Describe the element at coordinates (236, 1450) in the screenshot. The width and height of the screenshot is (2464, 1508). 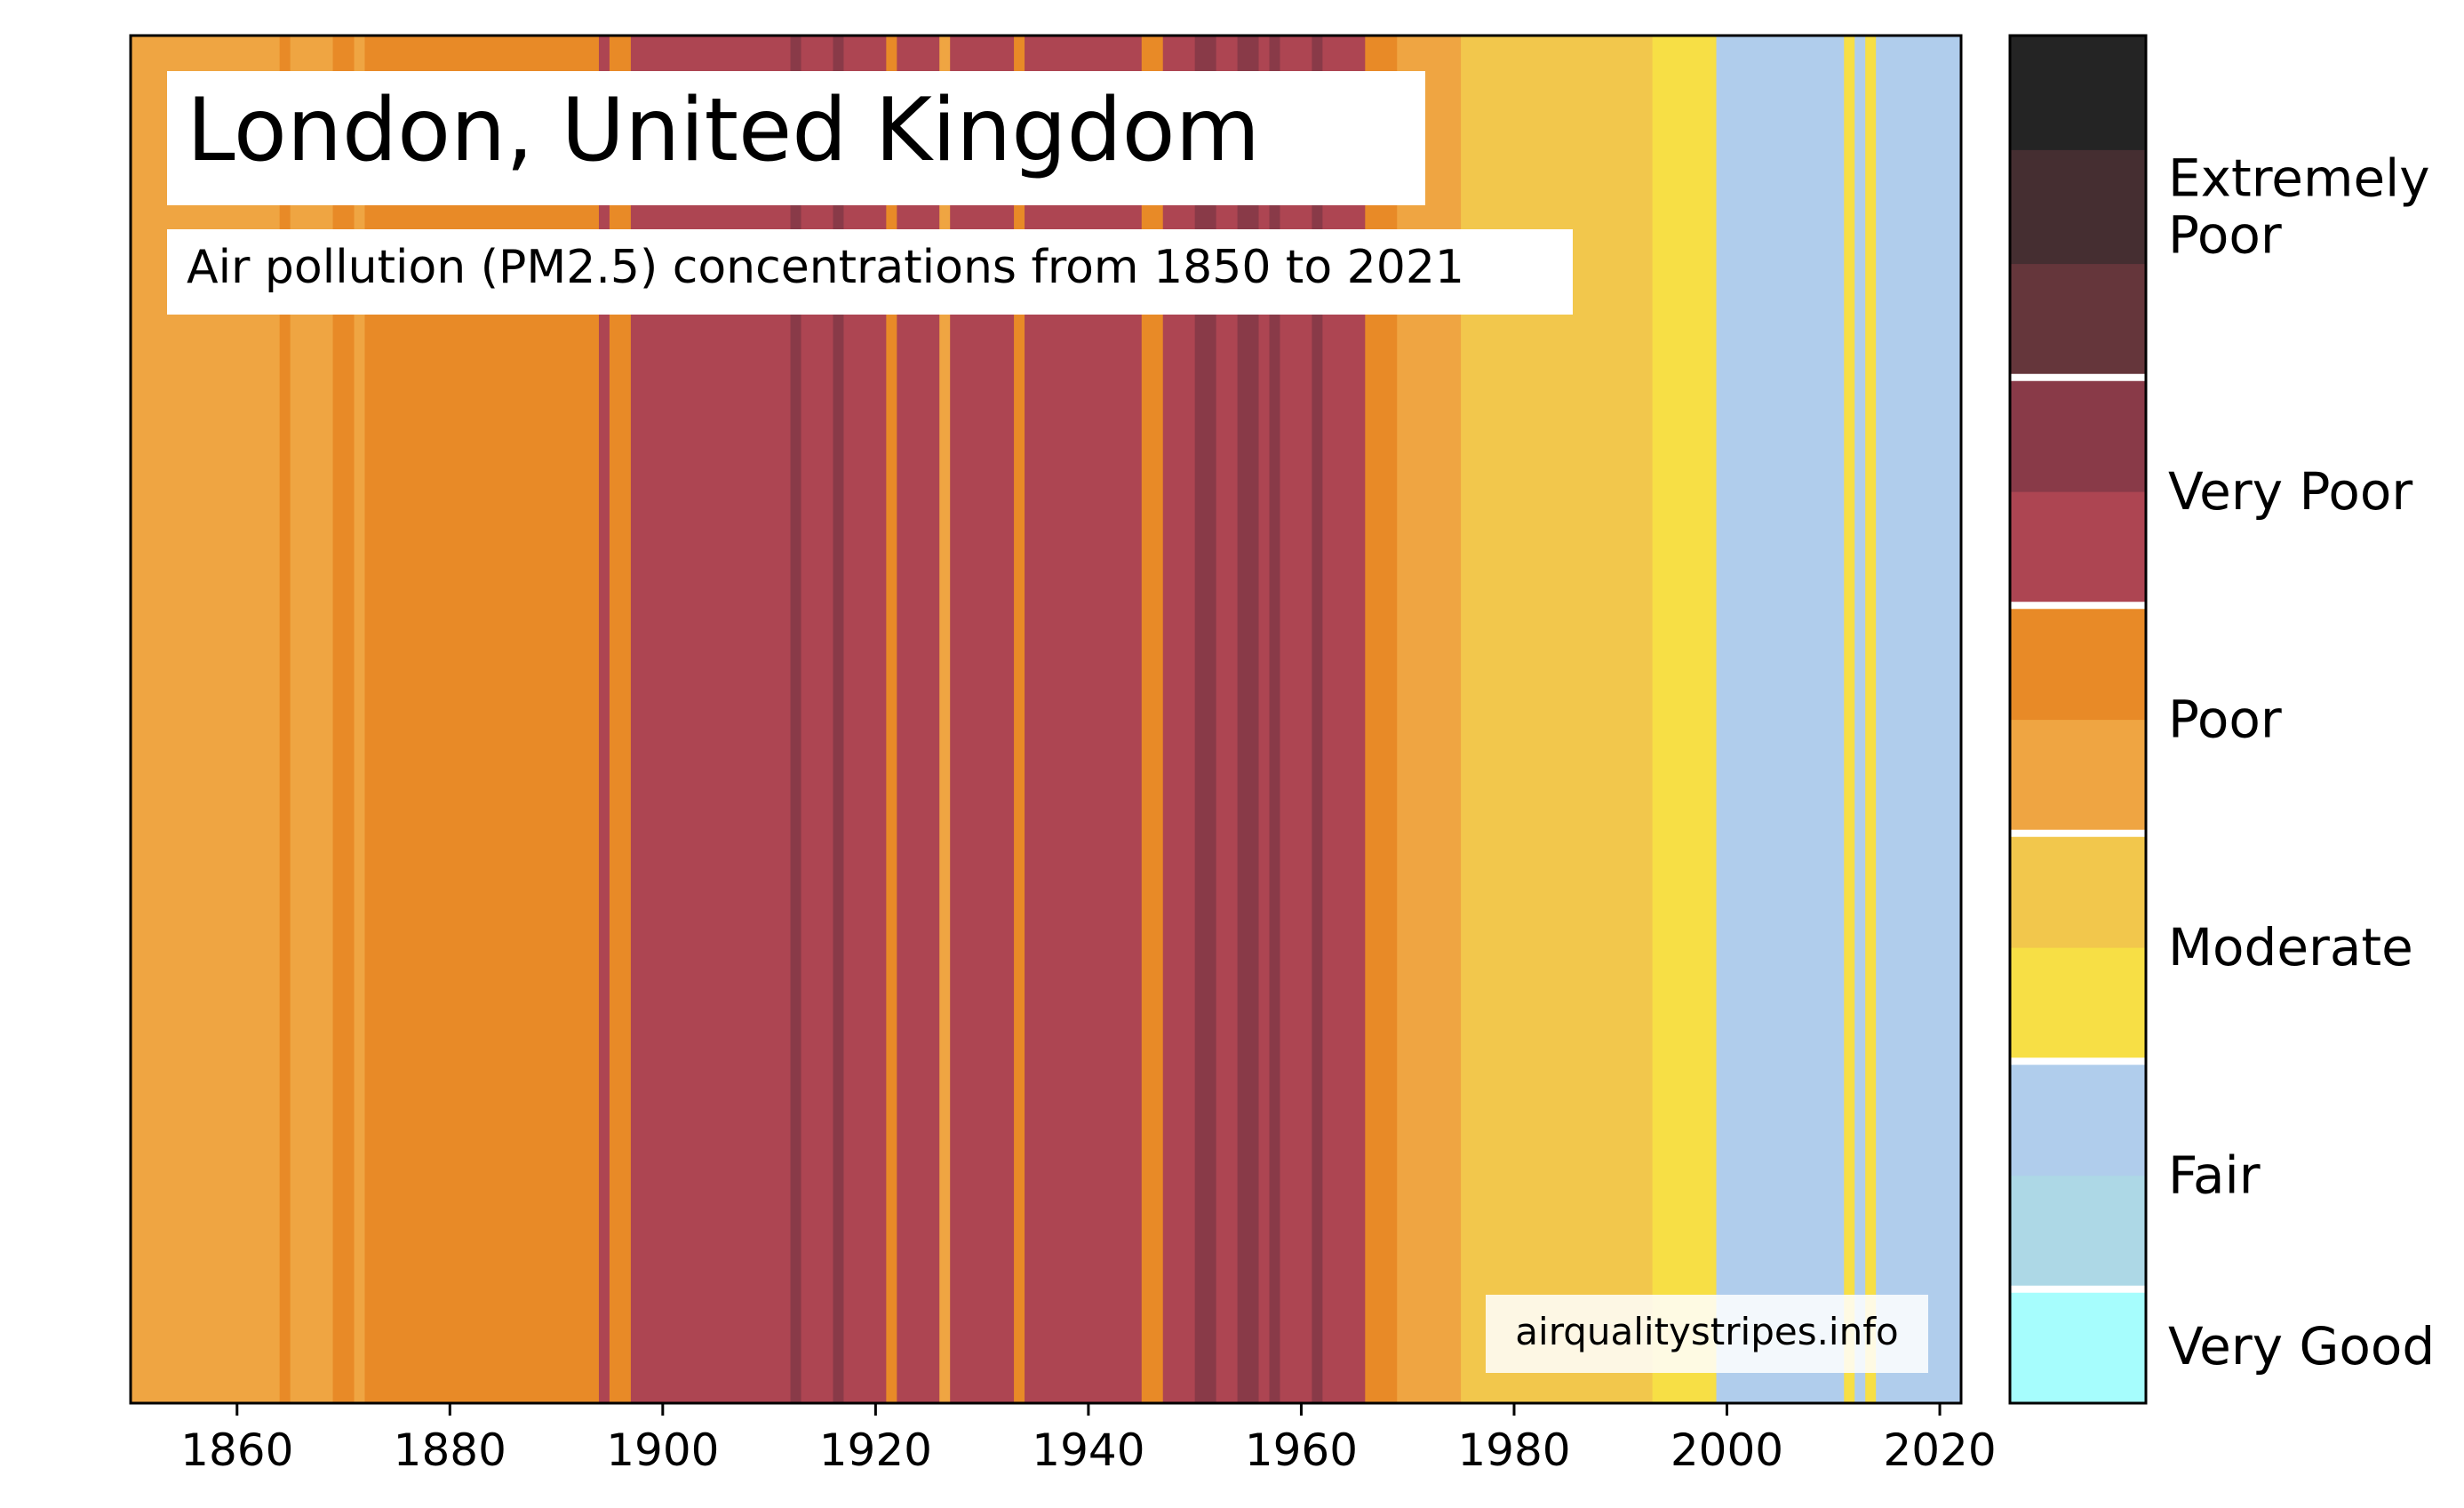
I see `x-tick-label: 1860` at that location.